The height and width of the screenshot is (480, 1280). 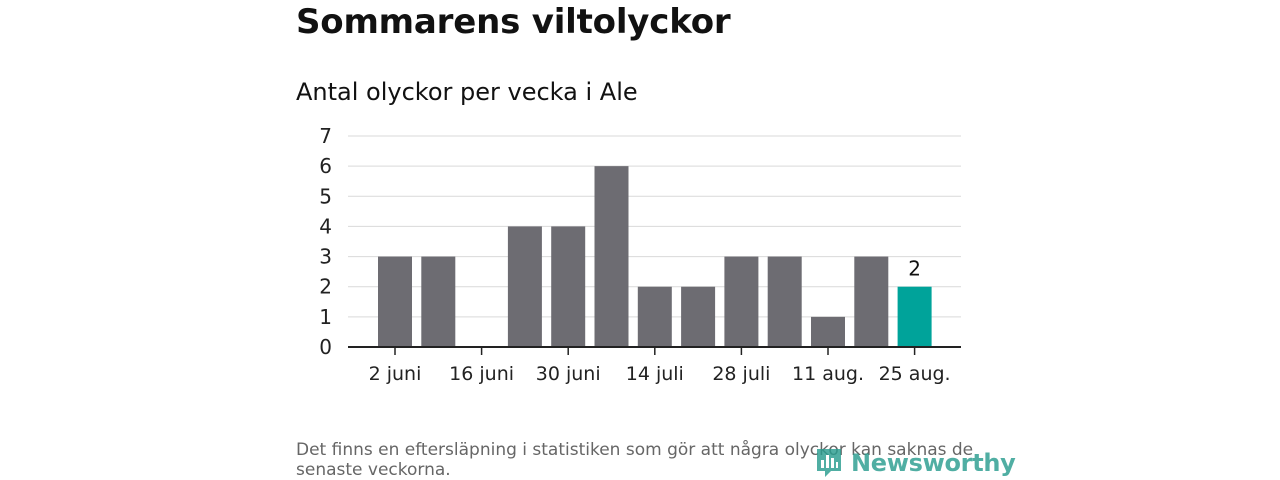 I want to click on y-tick-label: 7, so click(x=325, y=136).